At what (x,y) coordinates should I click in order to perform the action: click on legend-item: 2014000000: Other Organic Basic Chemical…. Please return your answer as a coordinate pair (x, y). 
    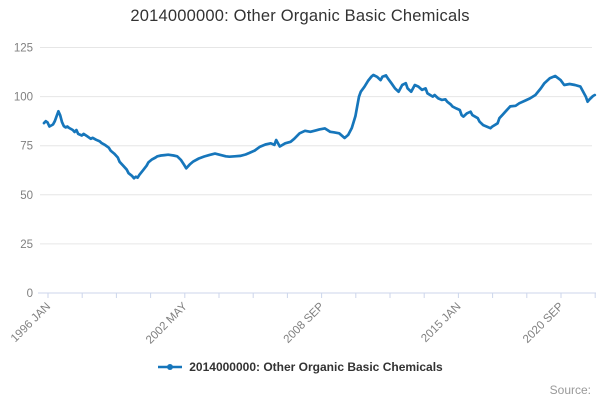
    Looking at the image, I should click on (300, 367).